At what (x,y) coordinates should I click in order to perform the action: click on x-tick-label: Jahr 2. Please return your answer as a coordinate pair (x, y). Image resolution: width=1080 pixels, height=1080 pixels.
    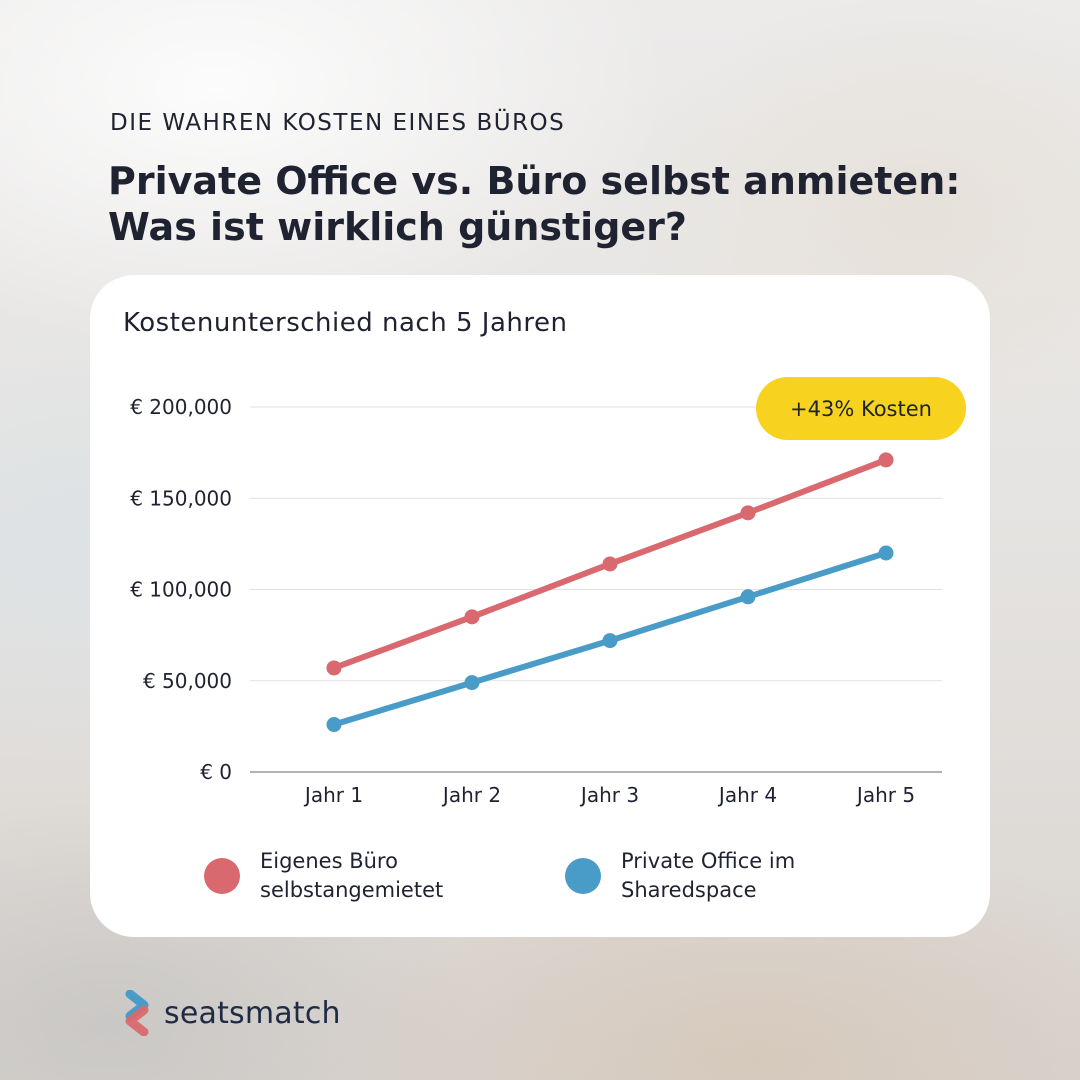
    Looking at the image, I should click on (471, 795).